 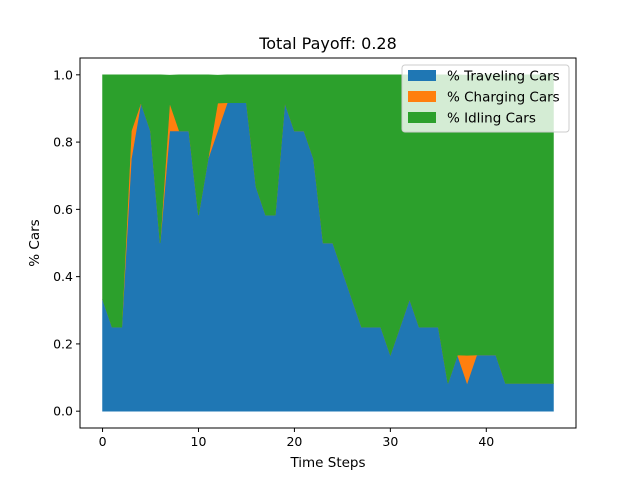 I want to click on legend-label-idling-cars: % Idling Cars, so click(x=491, y=119).